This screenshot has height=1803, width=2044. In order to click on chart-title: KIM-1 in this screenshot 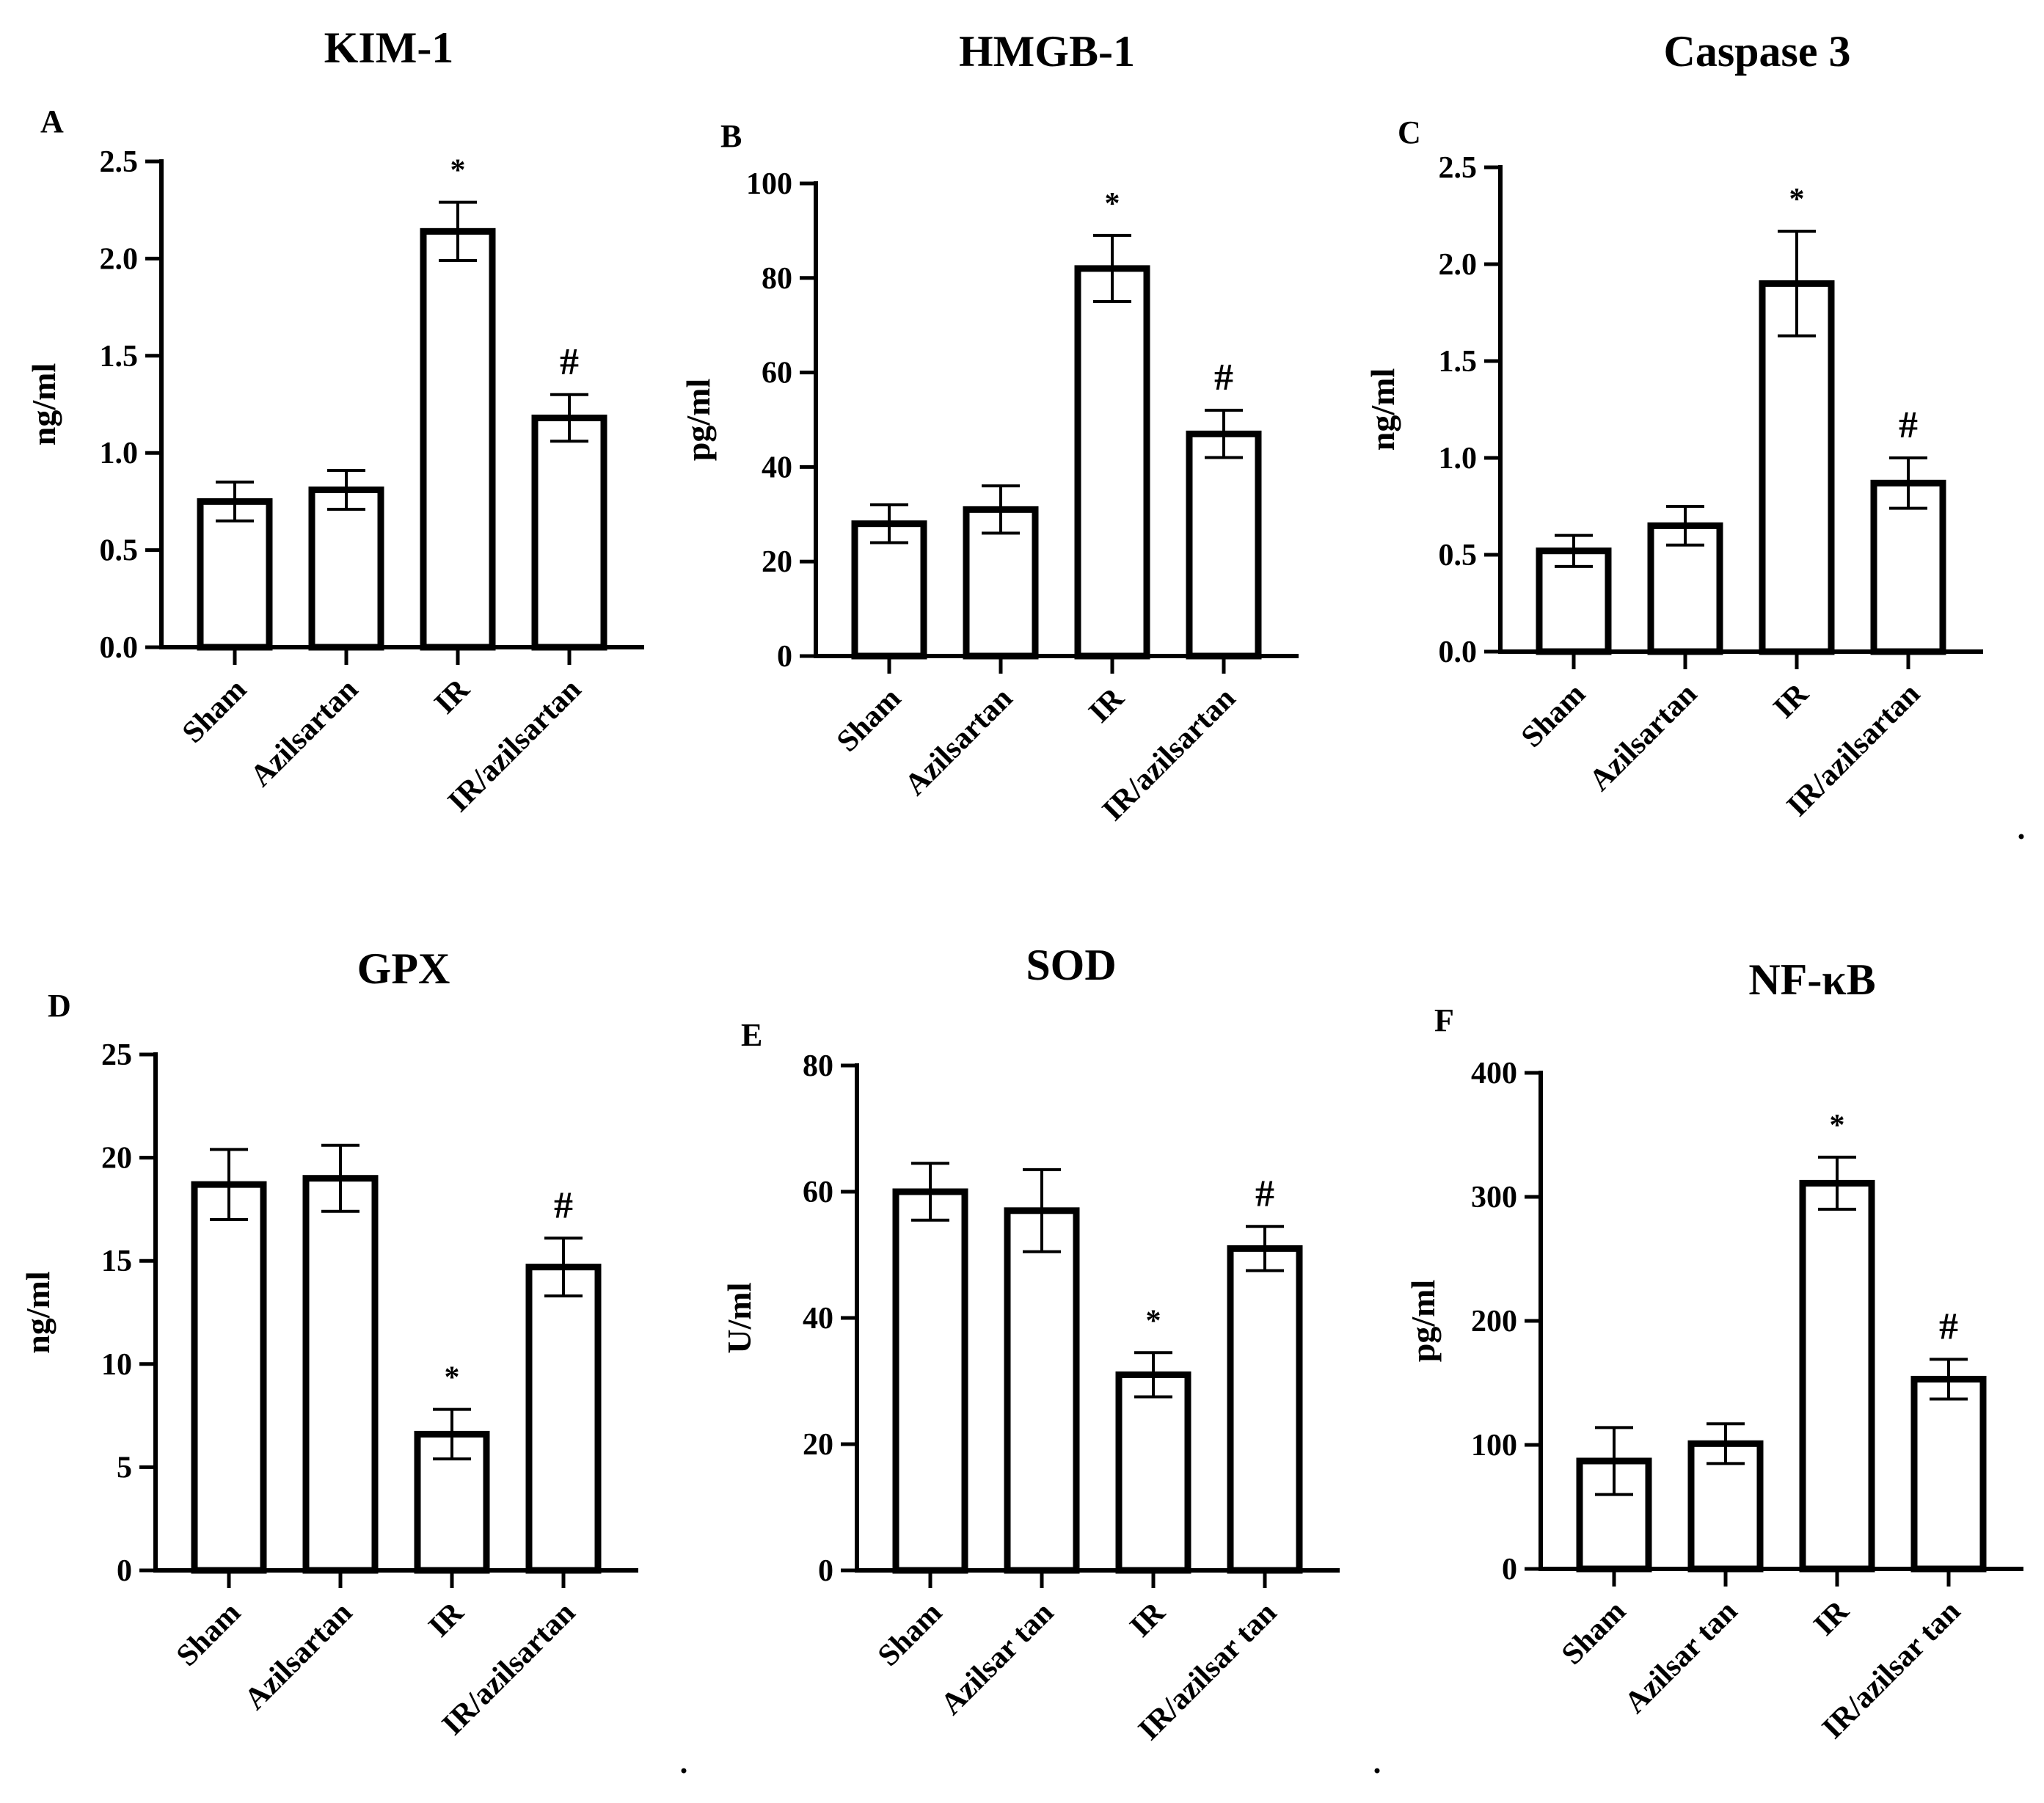, I will do `click(389, 47)`.